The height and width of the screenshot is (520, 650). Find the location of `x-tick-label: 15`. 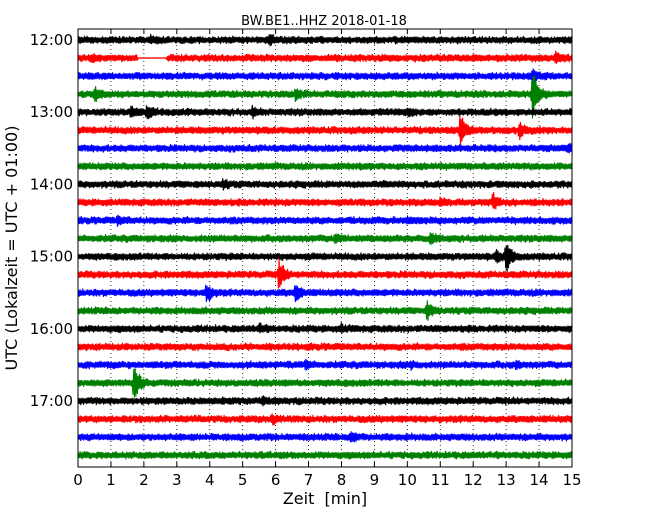

x-tick-label: 15 is located at coordinates (571, 480).